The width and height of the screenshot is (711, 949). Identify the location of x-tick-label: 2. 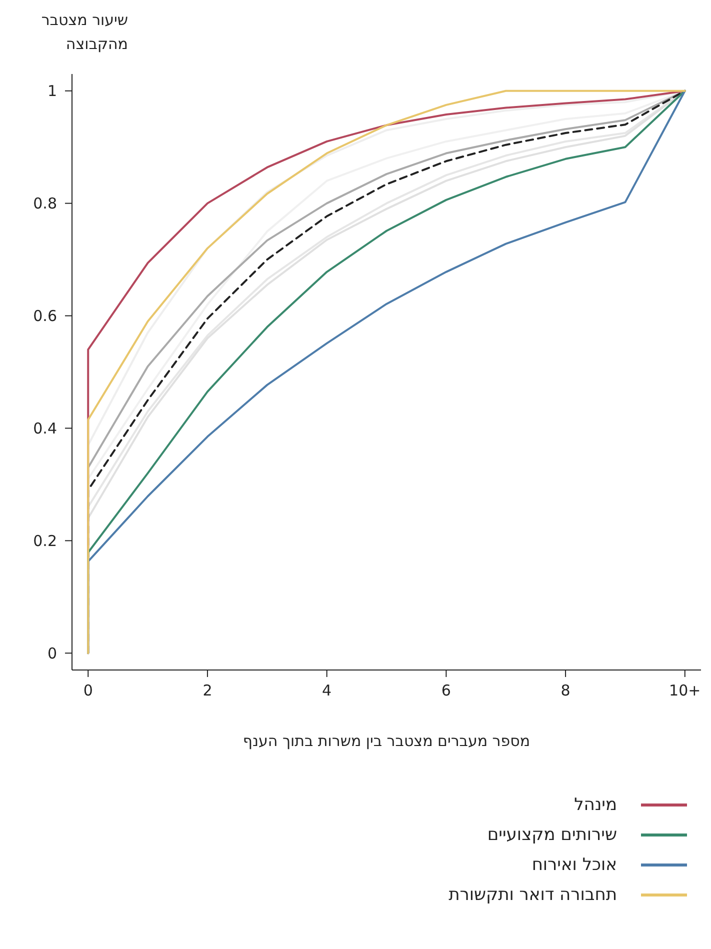
(207, 691).